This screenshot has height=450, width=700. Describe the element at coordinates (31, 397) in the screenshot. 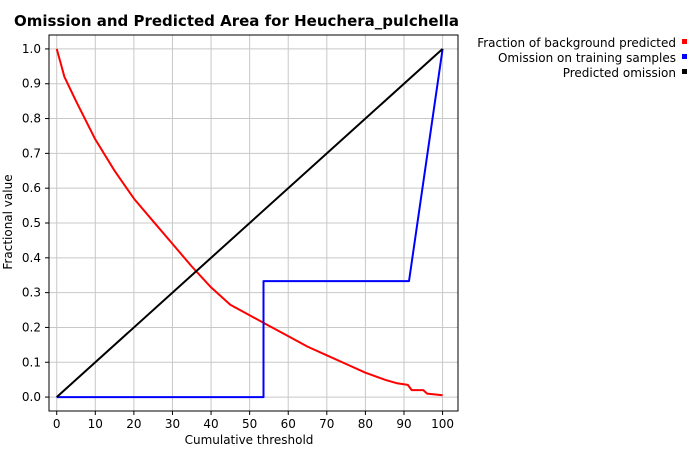

I see `y-tick-label: 0.0` at that location.